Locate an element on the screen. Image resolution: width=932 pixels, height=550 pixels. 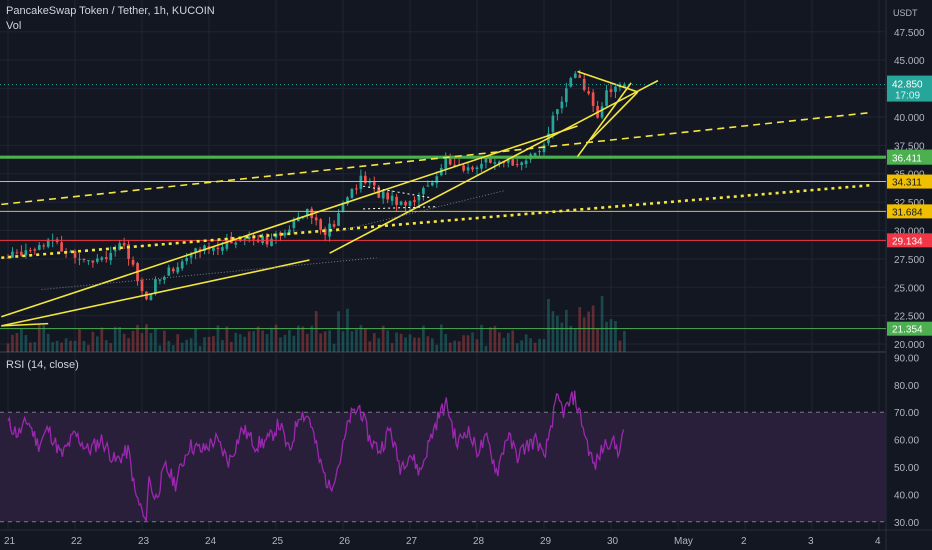
time-tick-label: 23 is located at coordinates (144, 541).